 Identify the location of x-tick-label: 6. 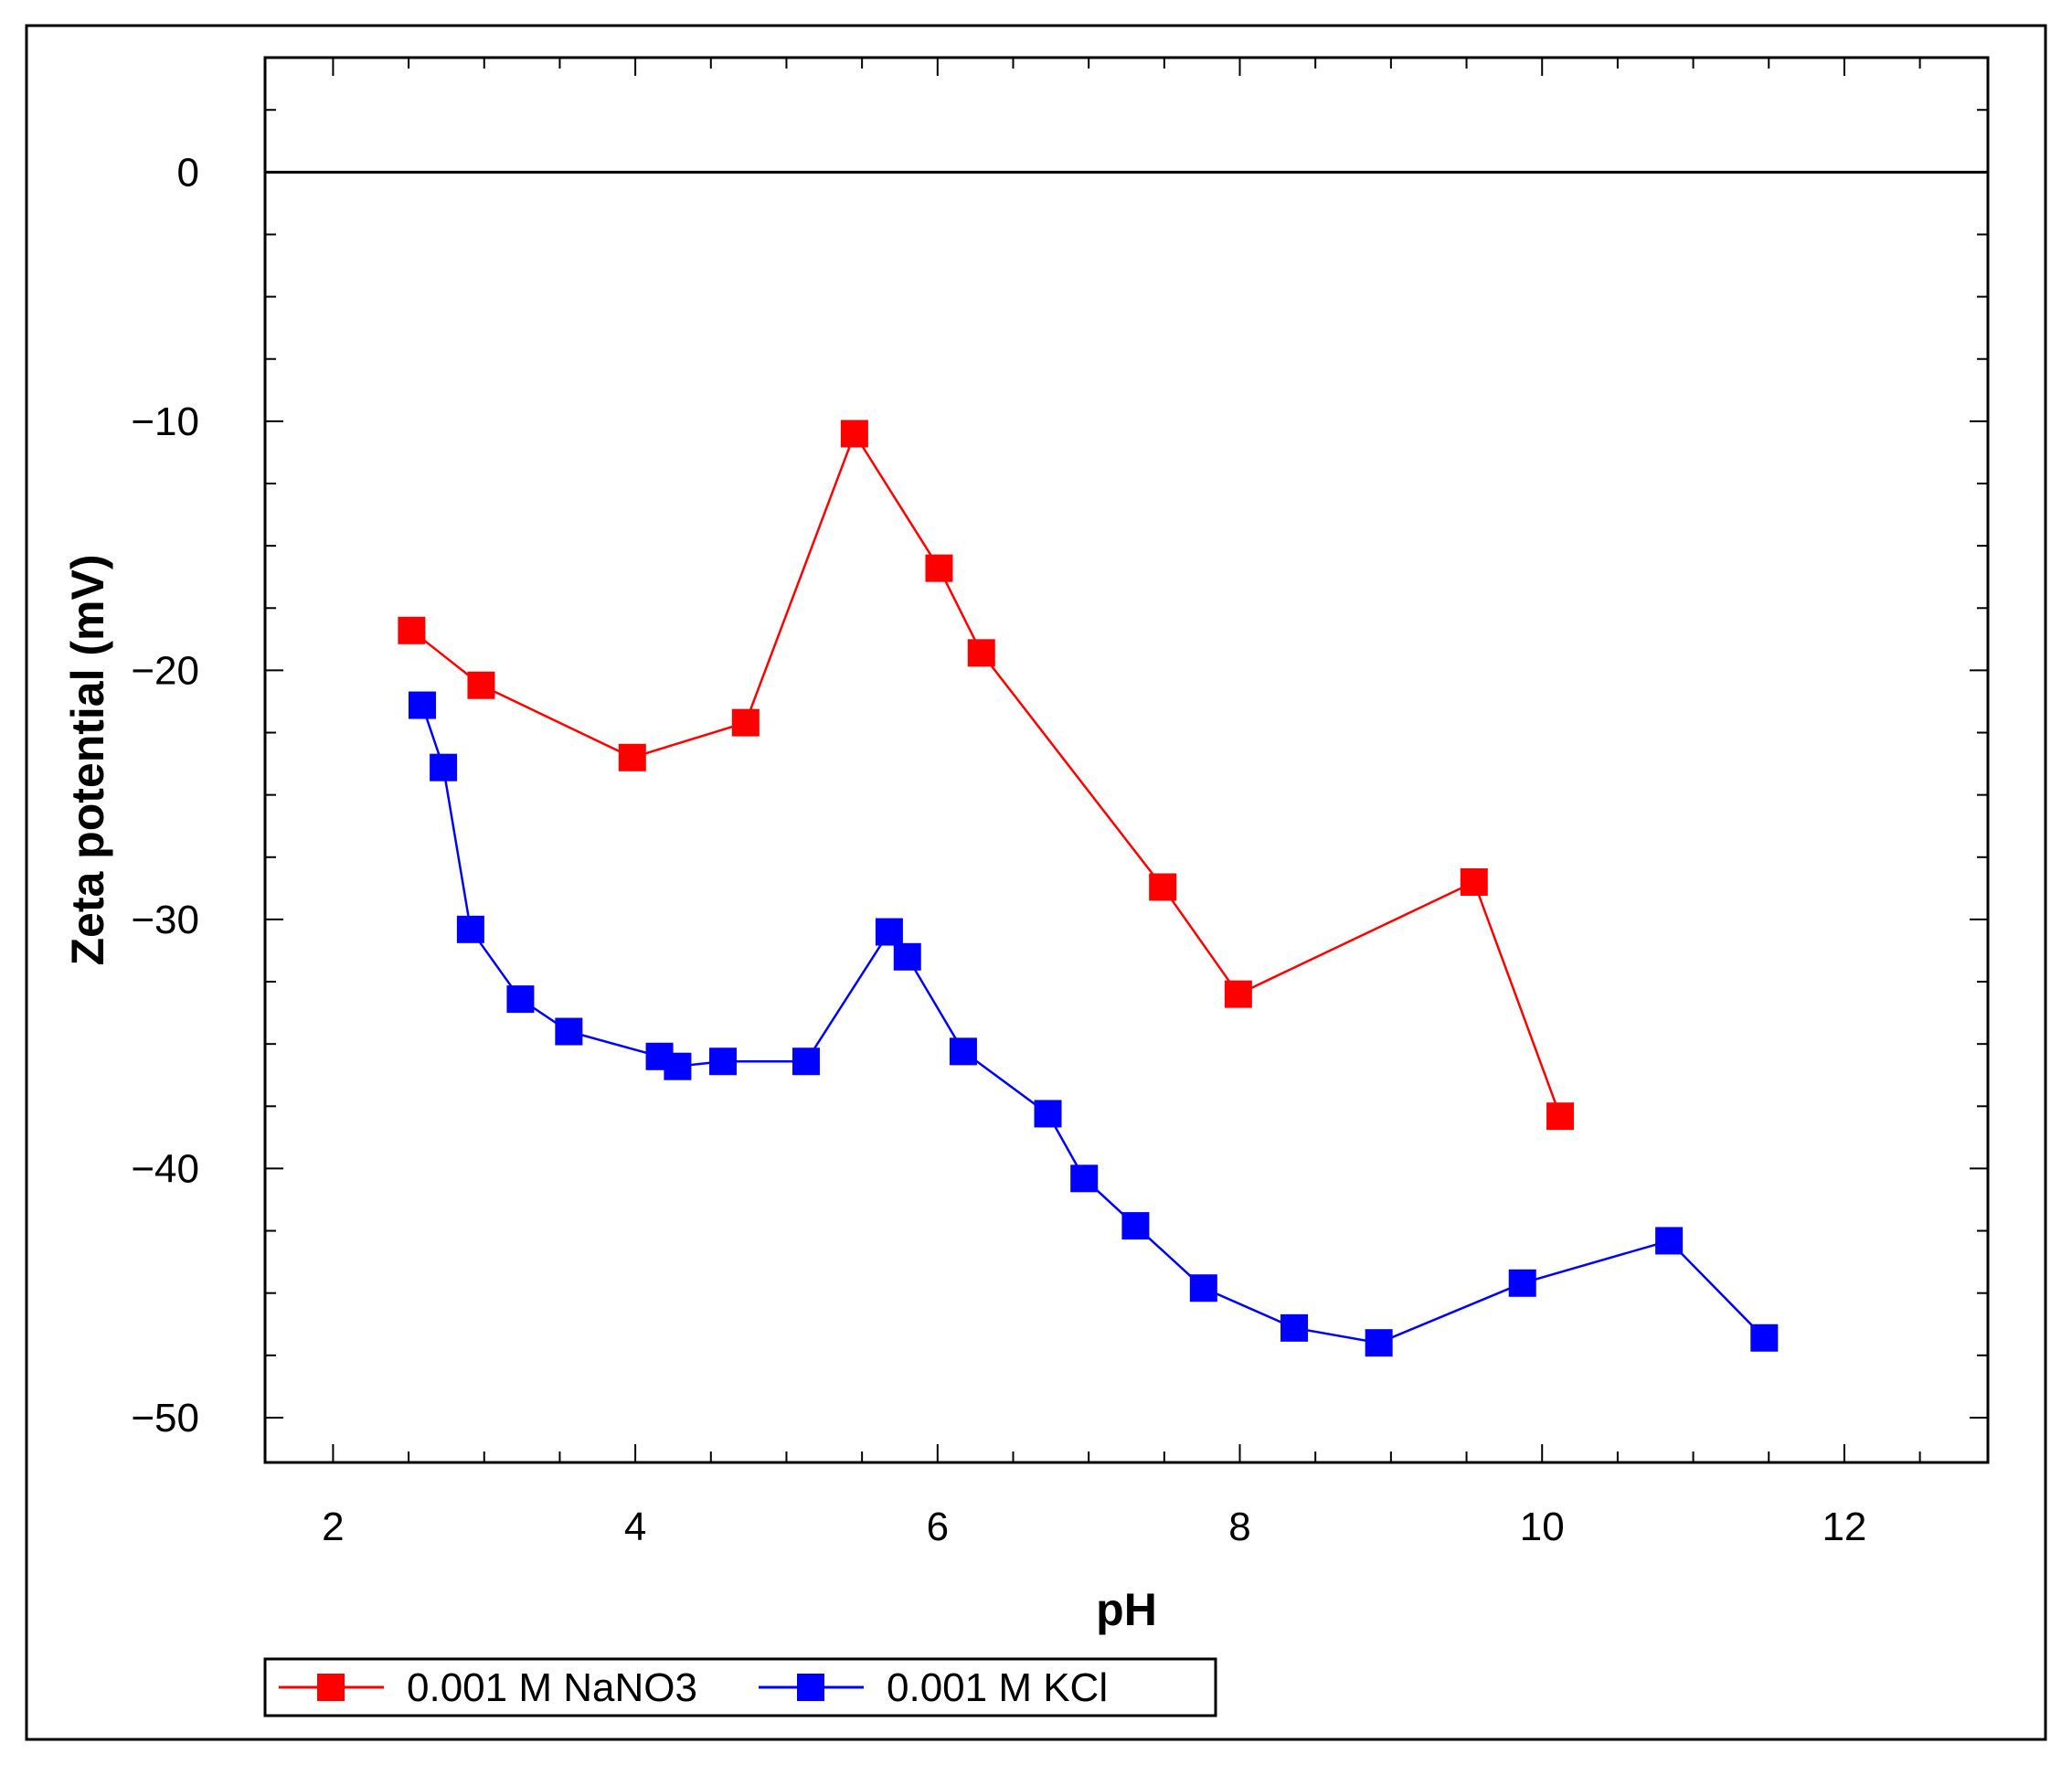
(938, 1527).